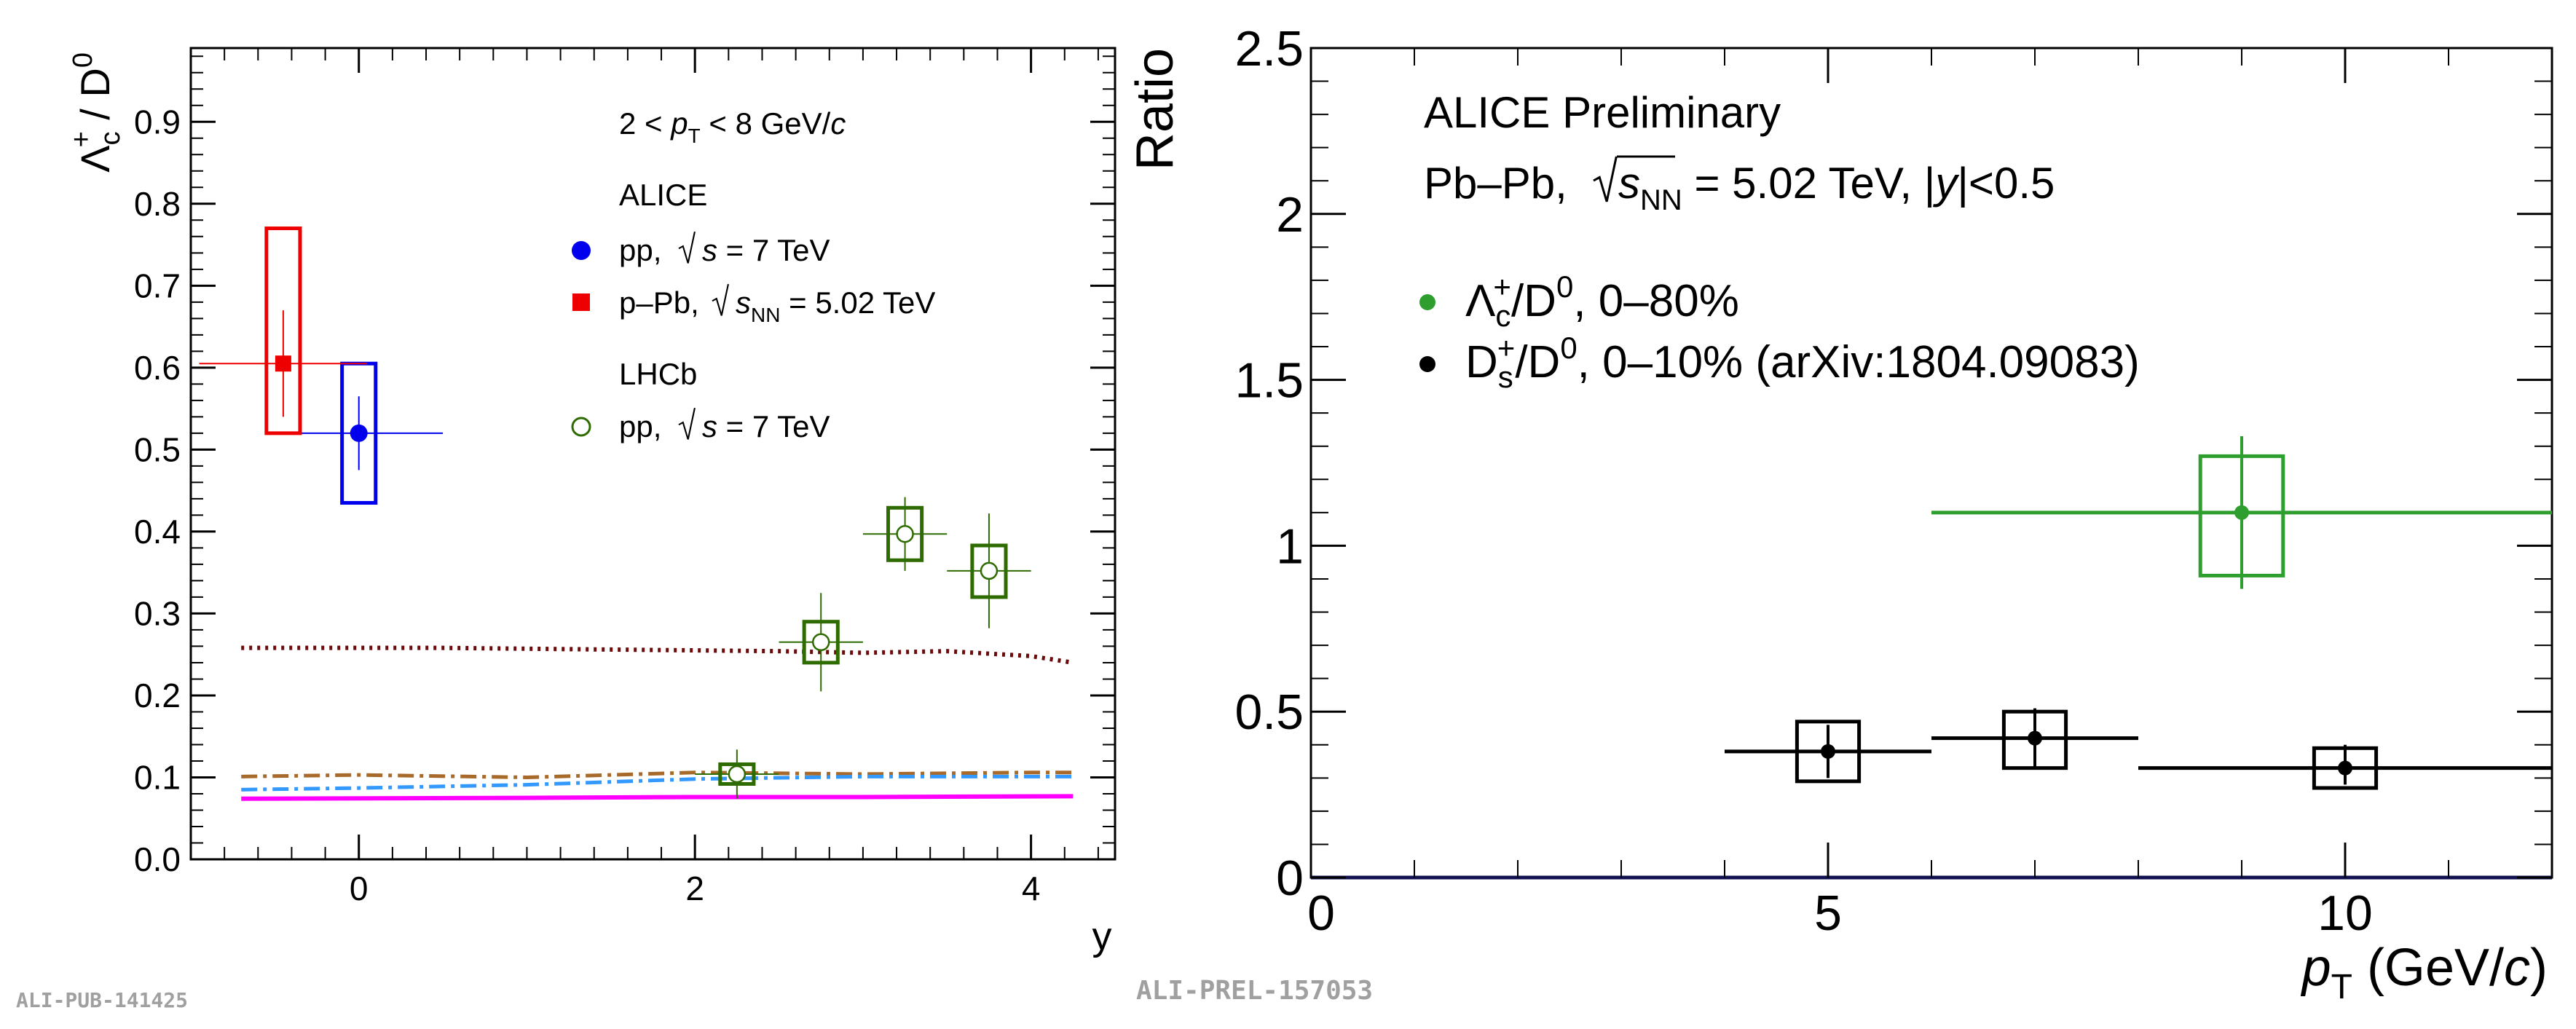 The height and width of the screenshot is (1029, 2576). I want to click on left-y-tick-label: 0.2, so click(157, 695).